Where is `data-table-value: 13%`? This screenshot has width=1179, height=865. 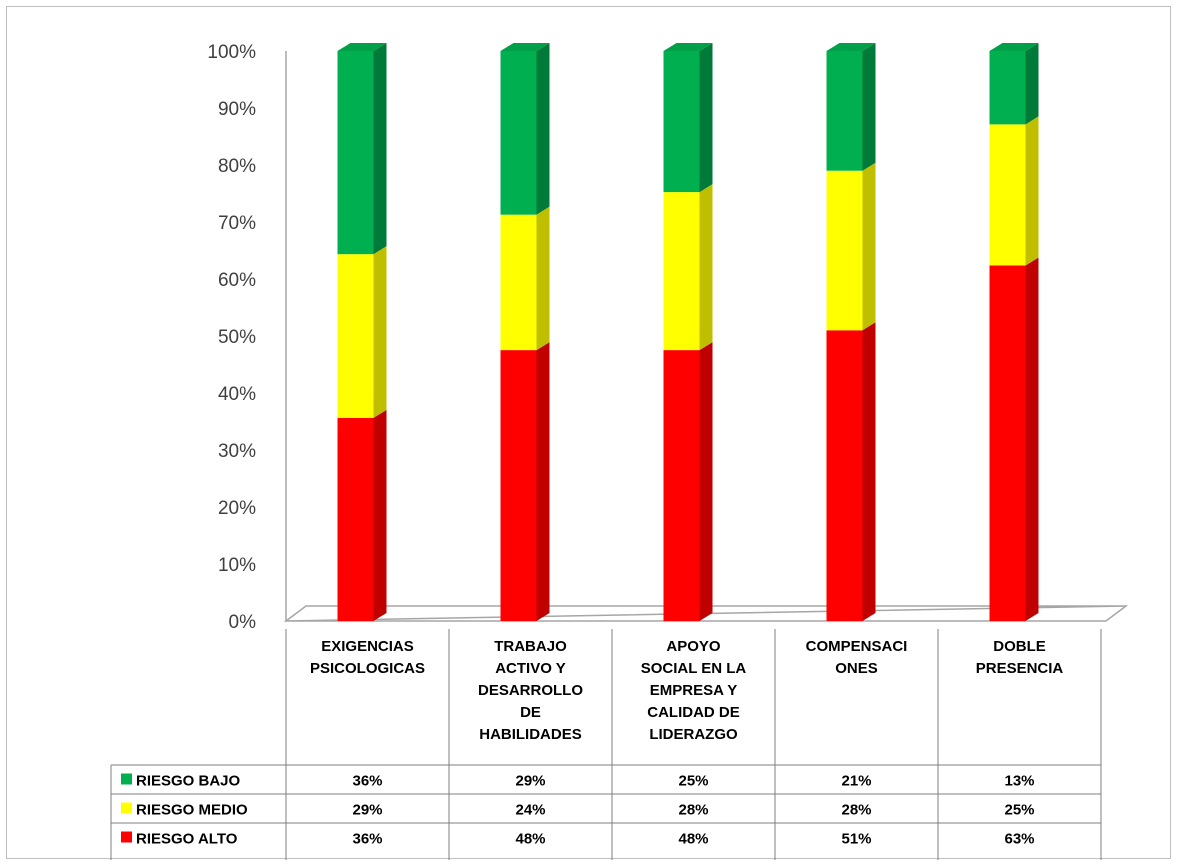 data-table-value: 13% is located at coordinates (1019, 781).